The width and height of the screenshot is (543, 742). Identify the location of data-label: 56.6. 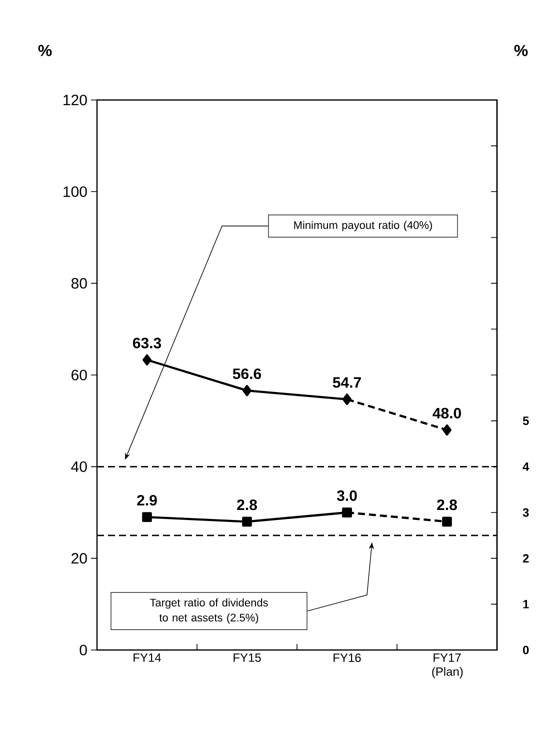
(247, 374).